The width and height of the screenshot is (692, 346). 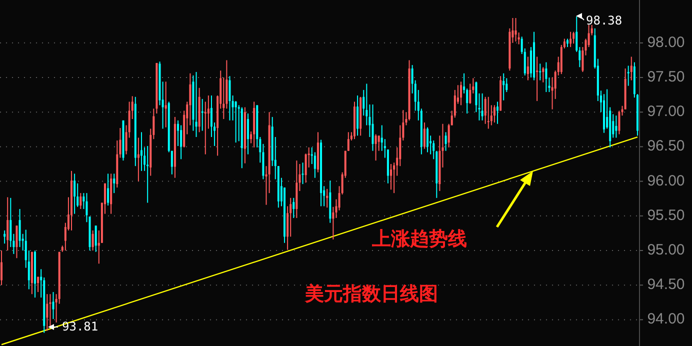 What do you see at coordinates (666, 146) in the screenshot?
I see `y-tick-label: 96.50` at bounding box center [666, 146].